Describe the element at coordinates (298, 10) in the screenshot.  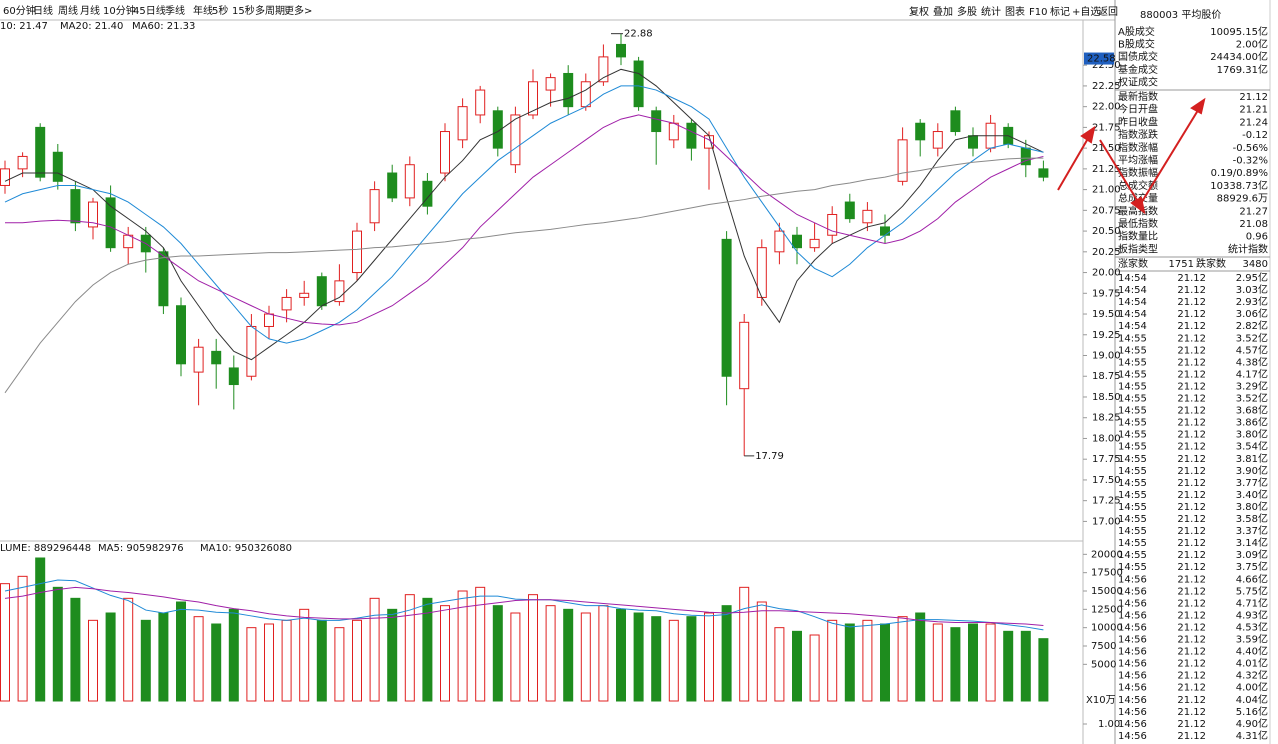
I see `period-tab: 更多>` at that location.